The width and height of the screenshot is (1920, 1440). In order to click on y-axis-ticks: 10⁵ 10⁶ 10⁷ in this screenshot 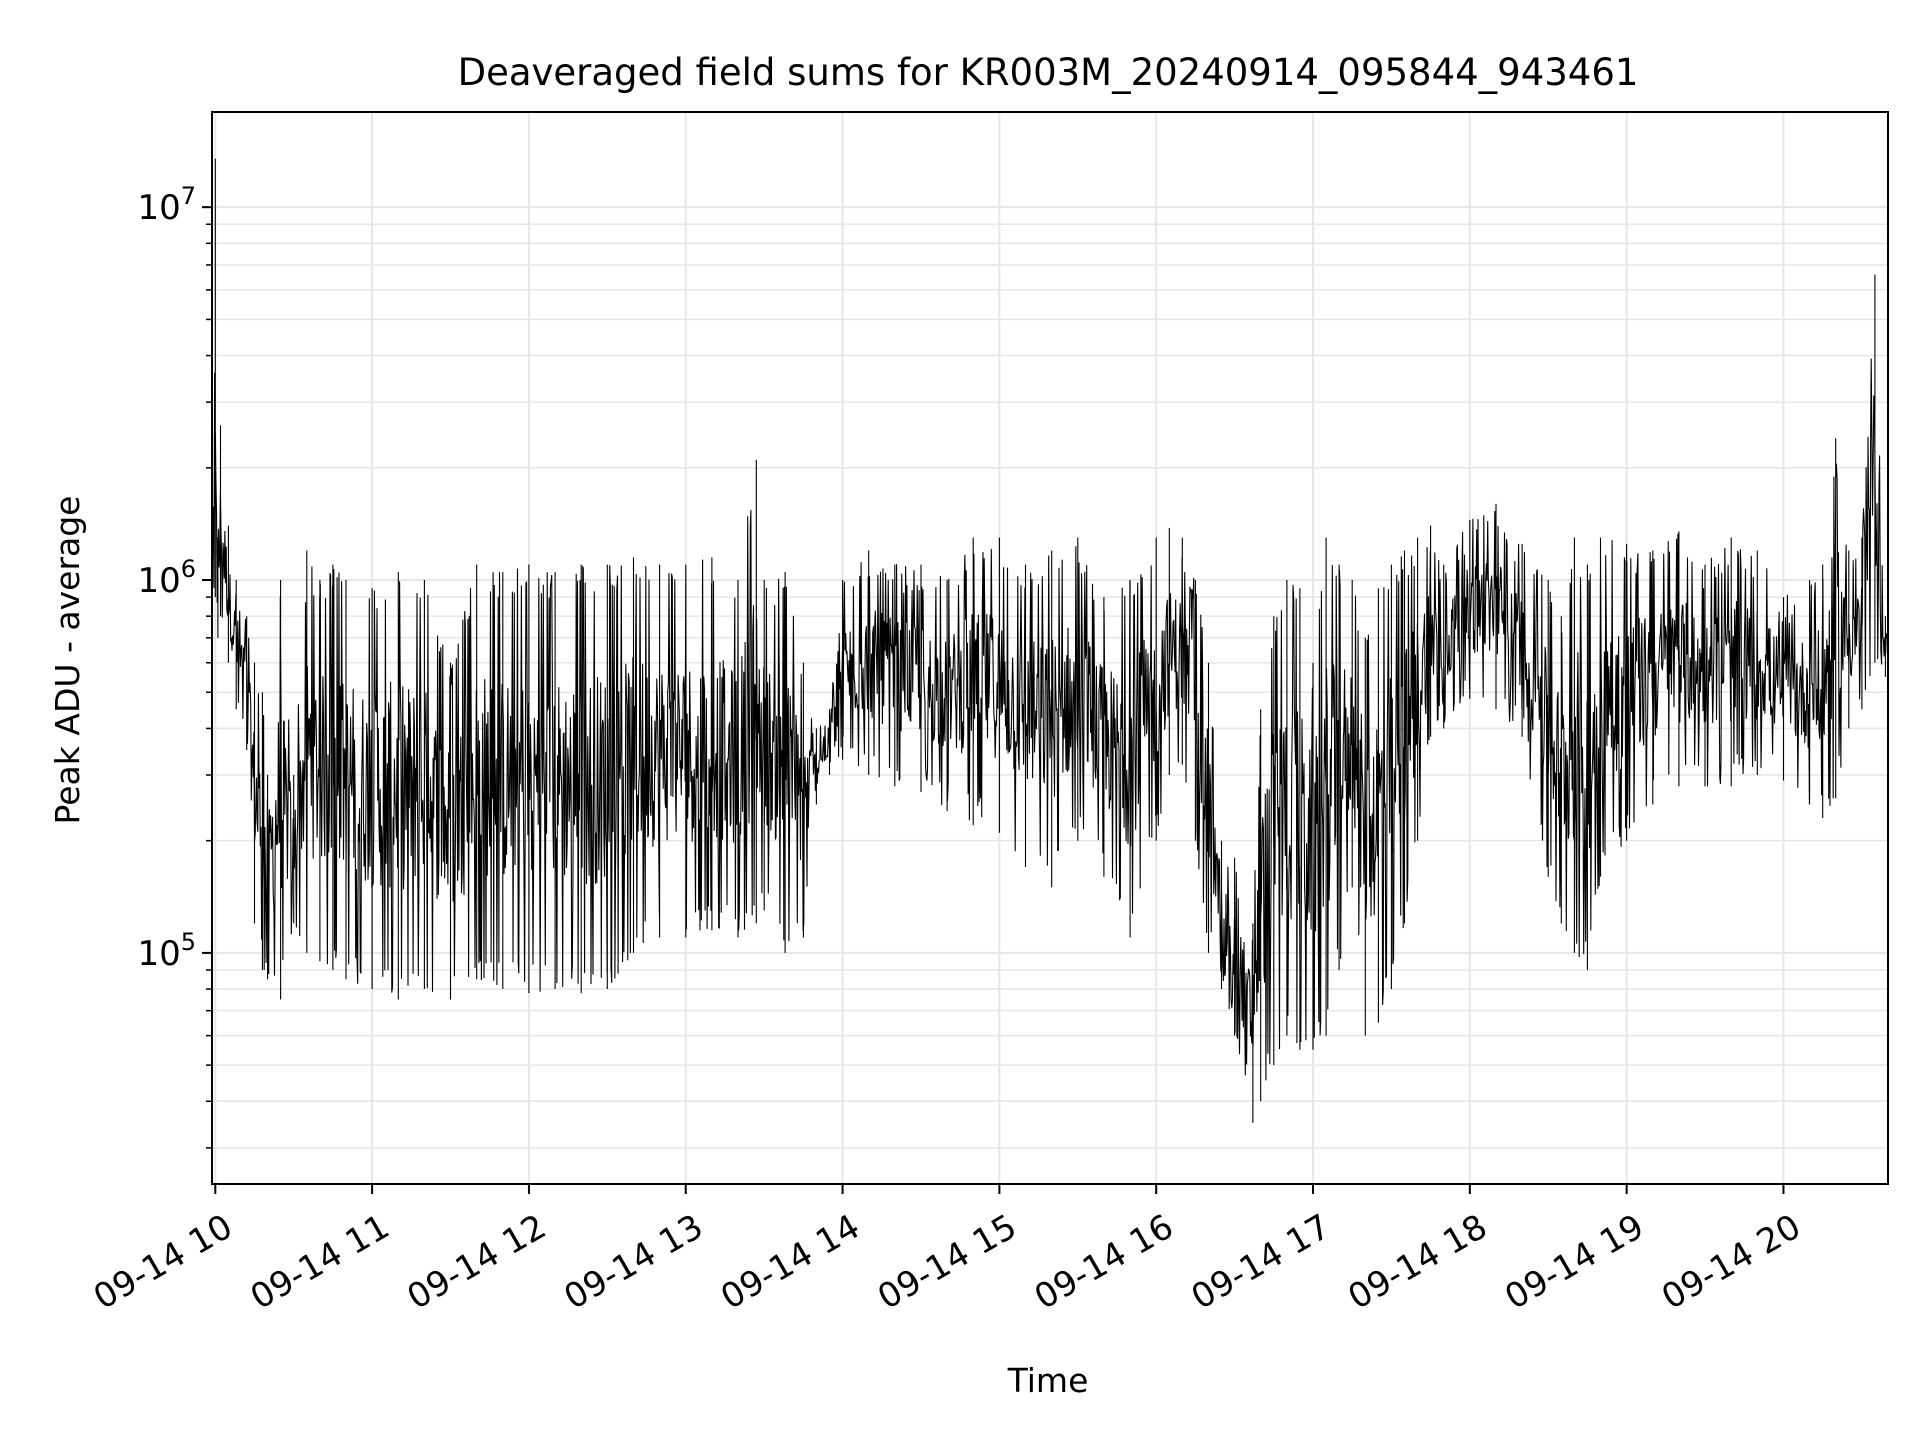, I will do `click(174, 665)`.